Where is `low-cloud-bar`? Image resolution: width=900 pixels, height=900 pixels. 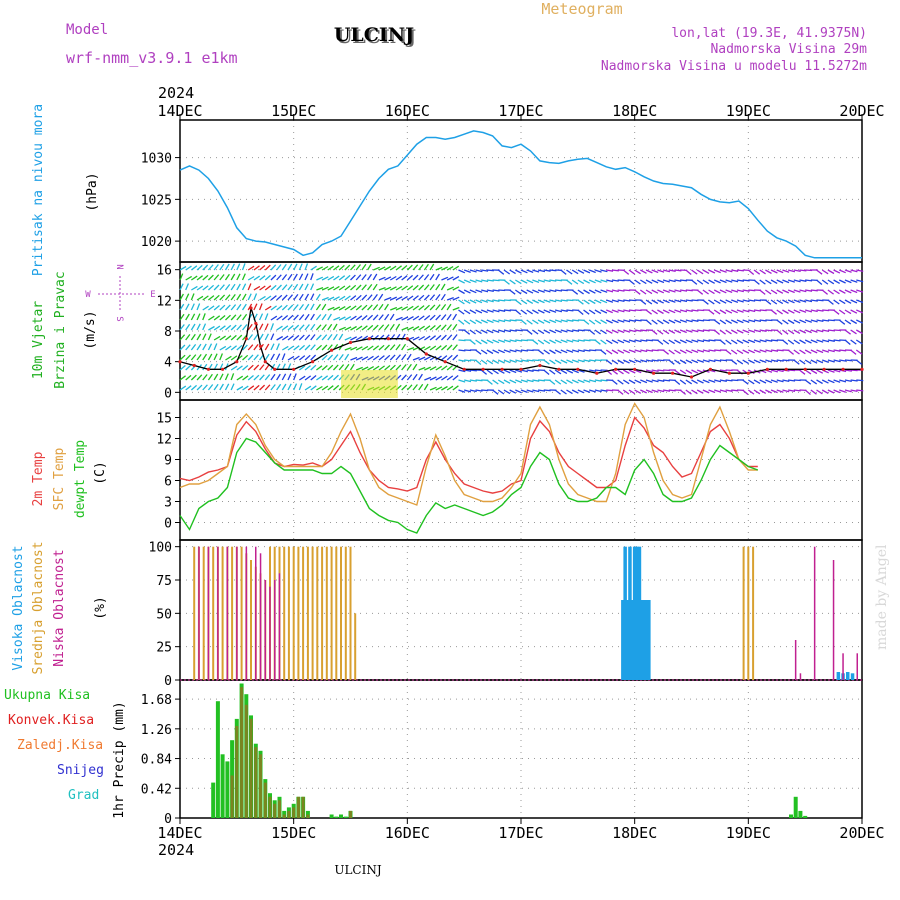
low-cloud-bar is located at coordinates (265, 630).